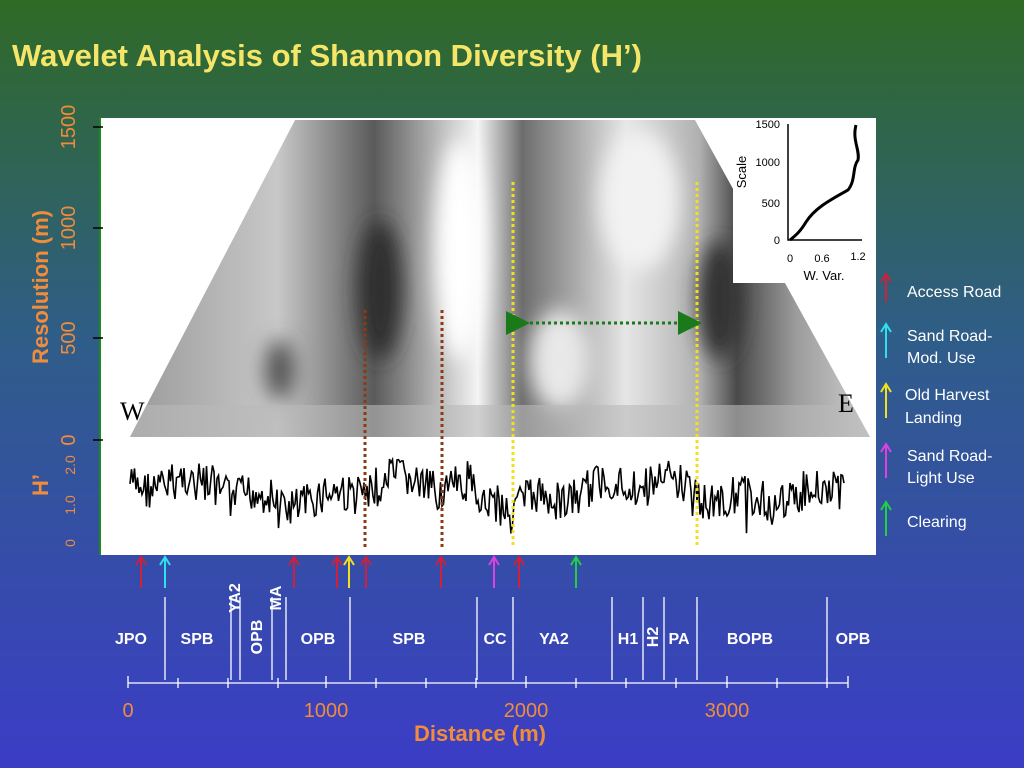  What do you see at coordinates (941, 358) in the screenshot?
I see `legend-label: Mod. Use` at bounding box center [941, 358].